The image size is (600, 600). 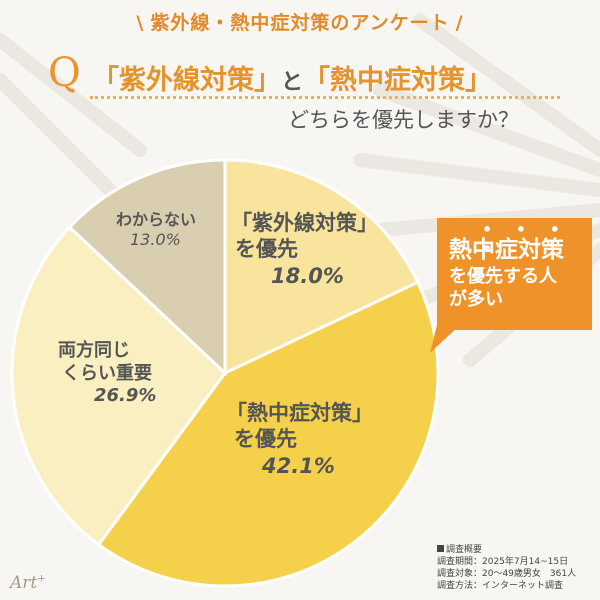 What do you see at coordinates (299, 439) in the screenshot?
I see `slice-label-heatstroke: 「熱中症対策」 を優先 42.1%` at bounding box center [299, 439].